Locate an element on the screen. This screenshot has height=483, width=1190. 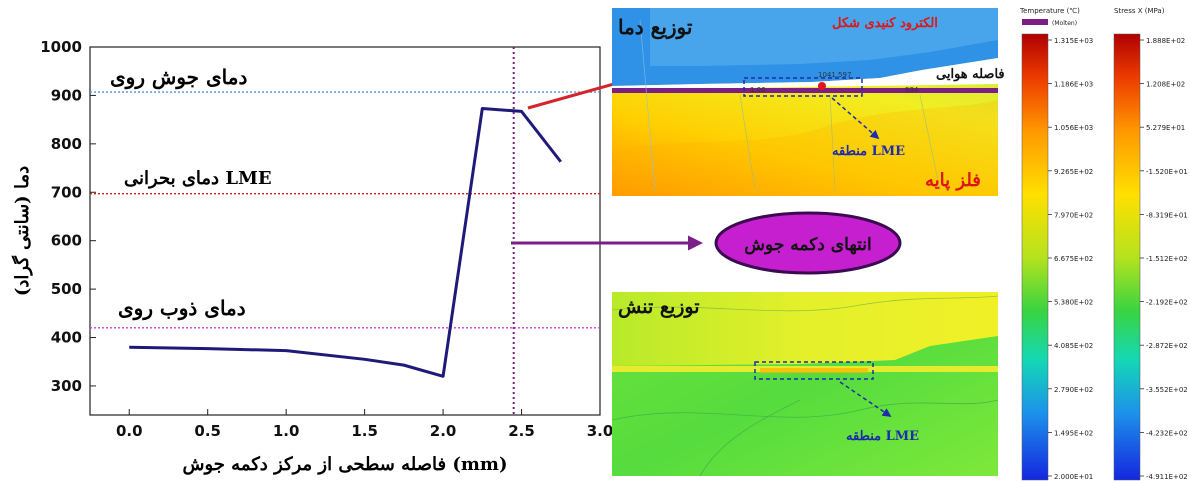
air-gap is located at coordinates (805, 74).